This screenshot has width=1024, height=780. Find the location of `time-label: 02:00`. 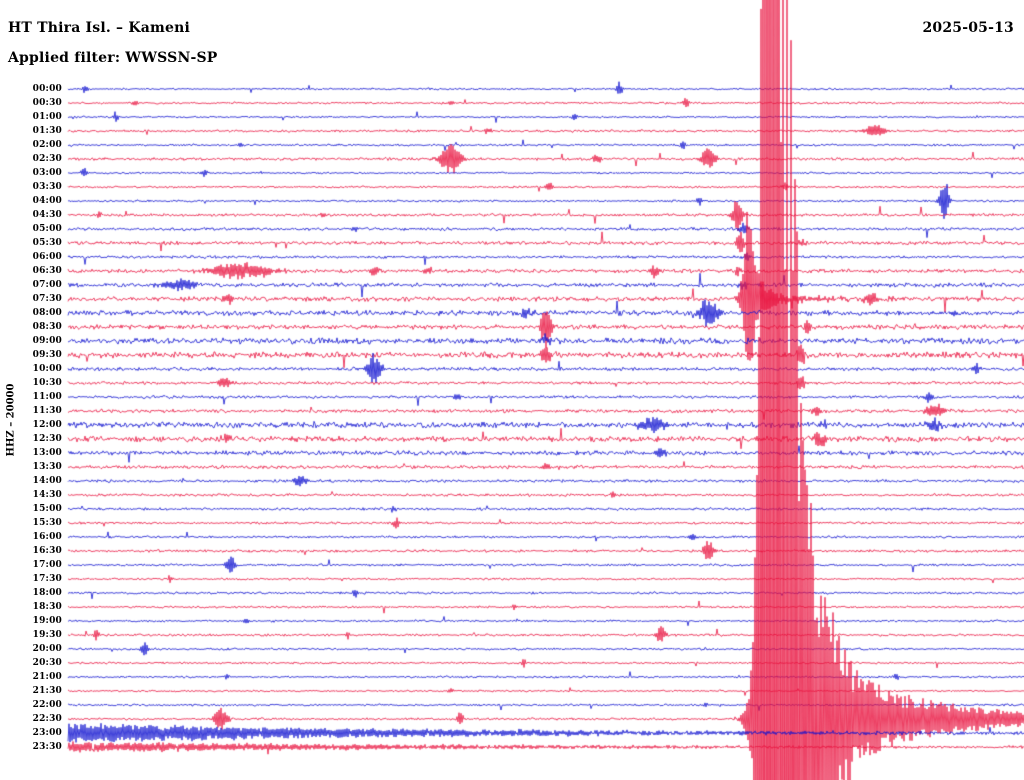

time-label: 02:00 is located at coordinates (47, 145).